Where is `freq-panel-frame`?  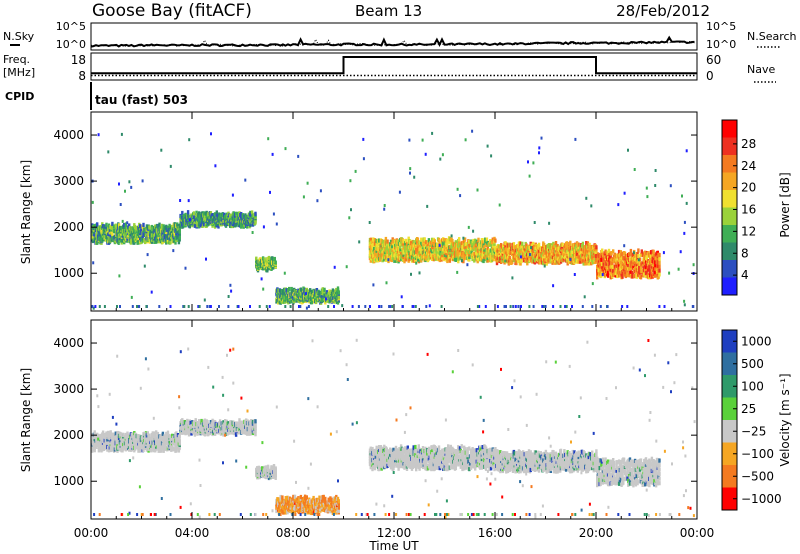
freq-panel-frame is located at coordinates (394, 66).